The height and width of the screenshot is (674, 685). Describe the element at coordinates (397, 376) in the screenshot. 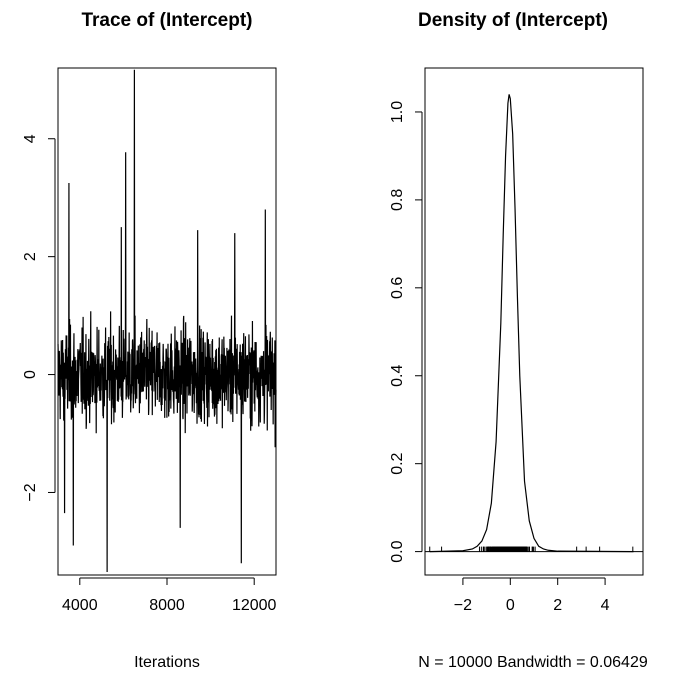

I see `density-y-tick-label: 0.4` at that location.